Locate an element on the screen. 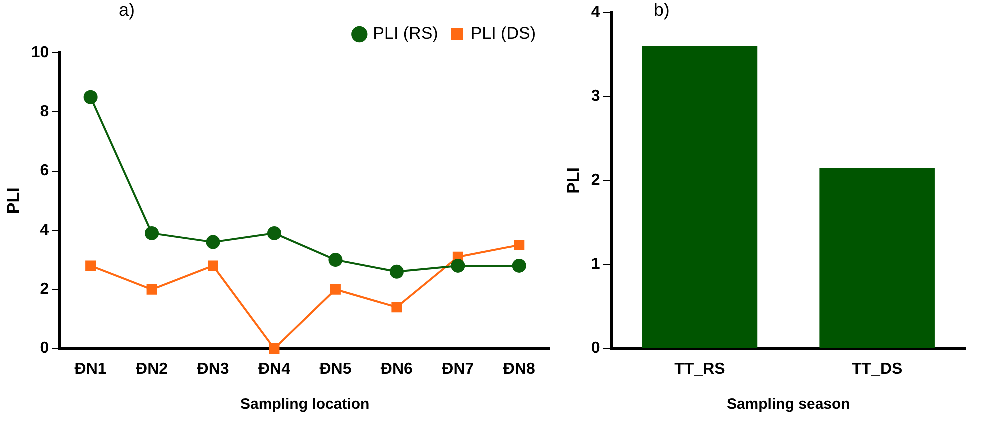  x-tick-label: TT_RS is located at coordinates (700, 369).